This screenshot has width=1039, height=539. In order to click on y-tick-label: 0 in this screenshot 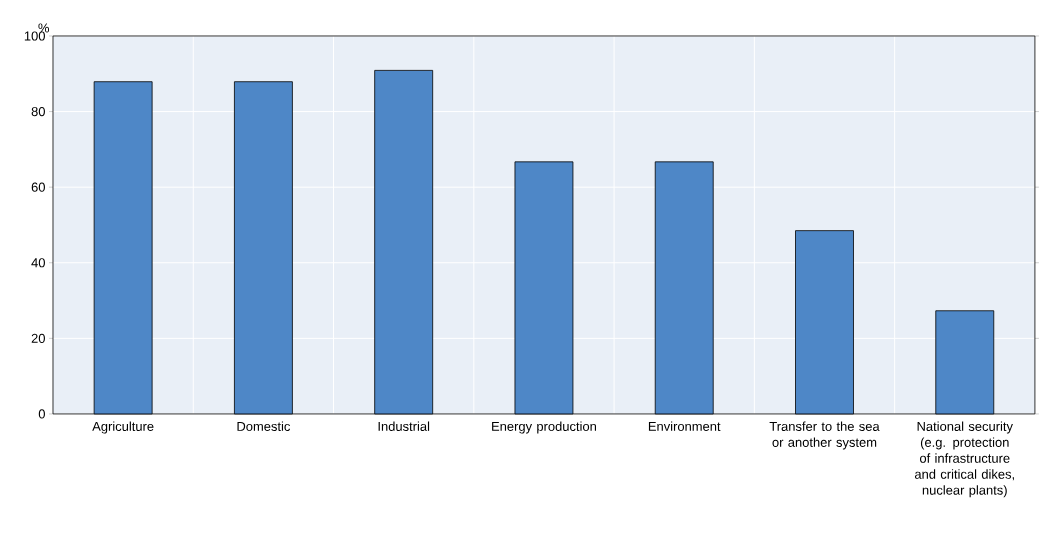, I will do `click(41, 414)`.